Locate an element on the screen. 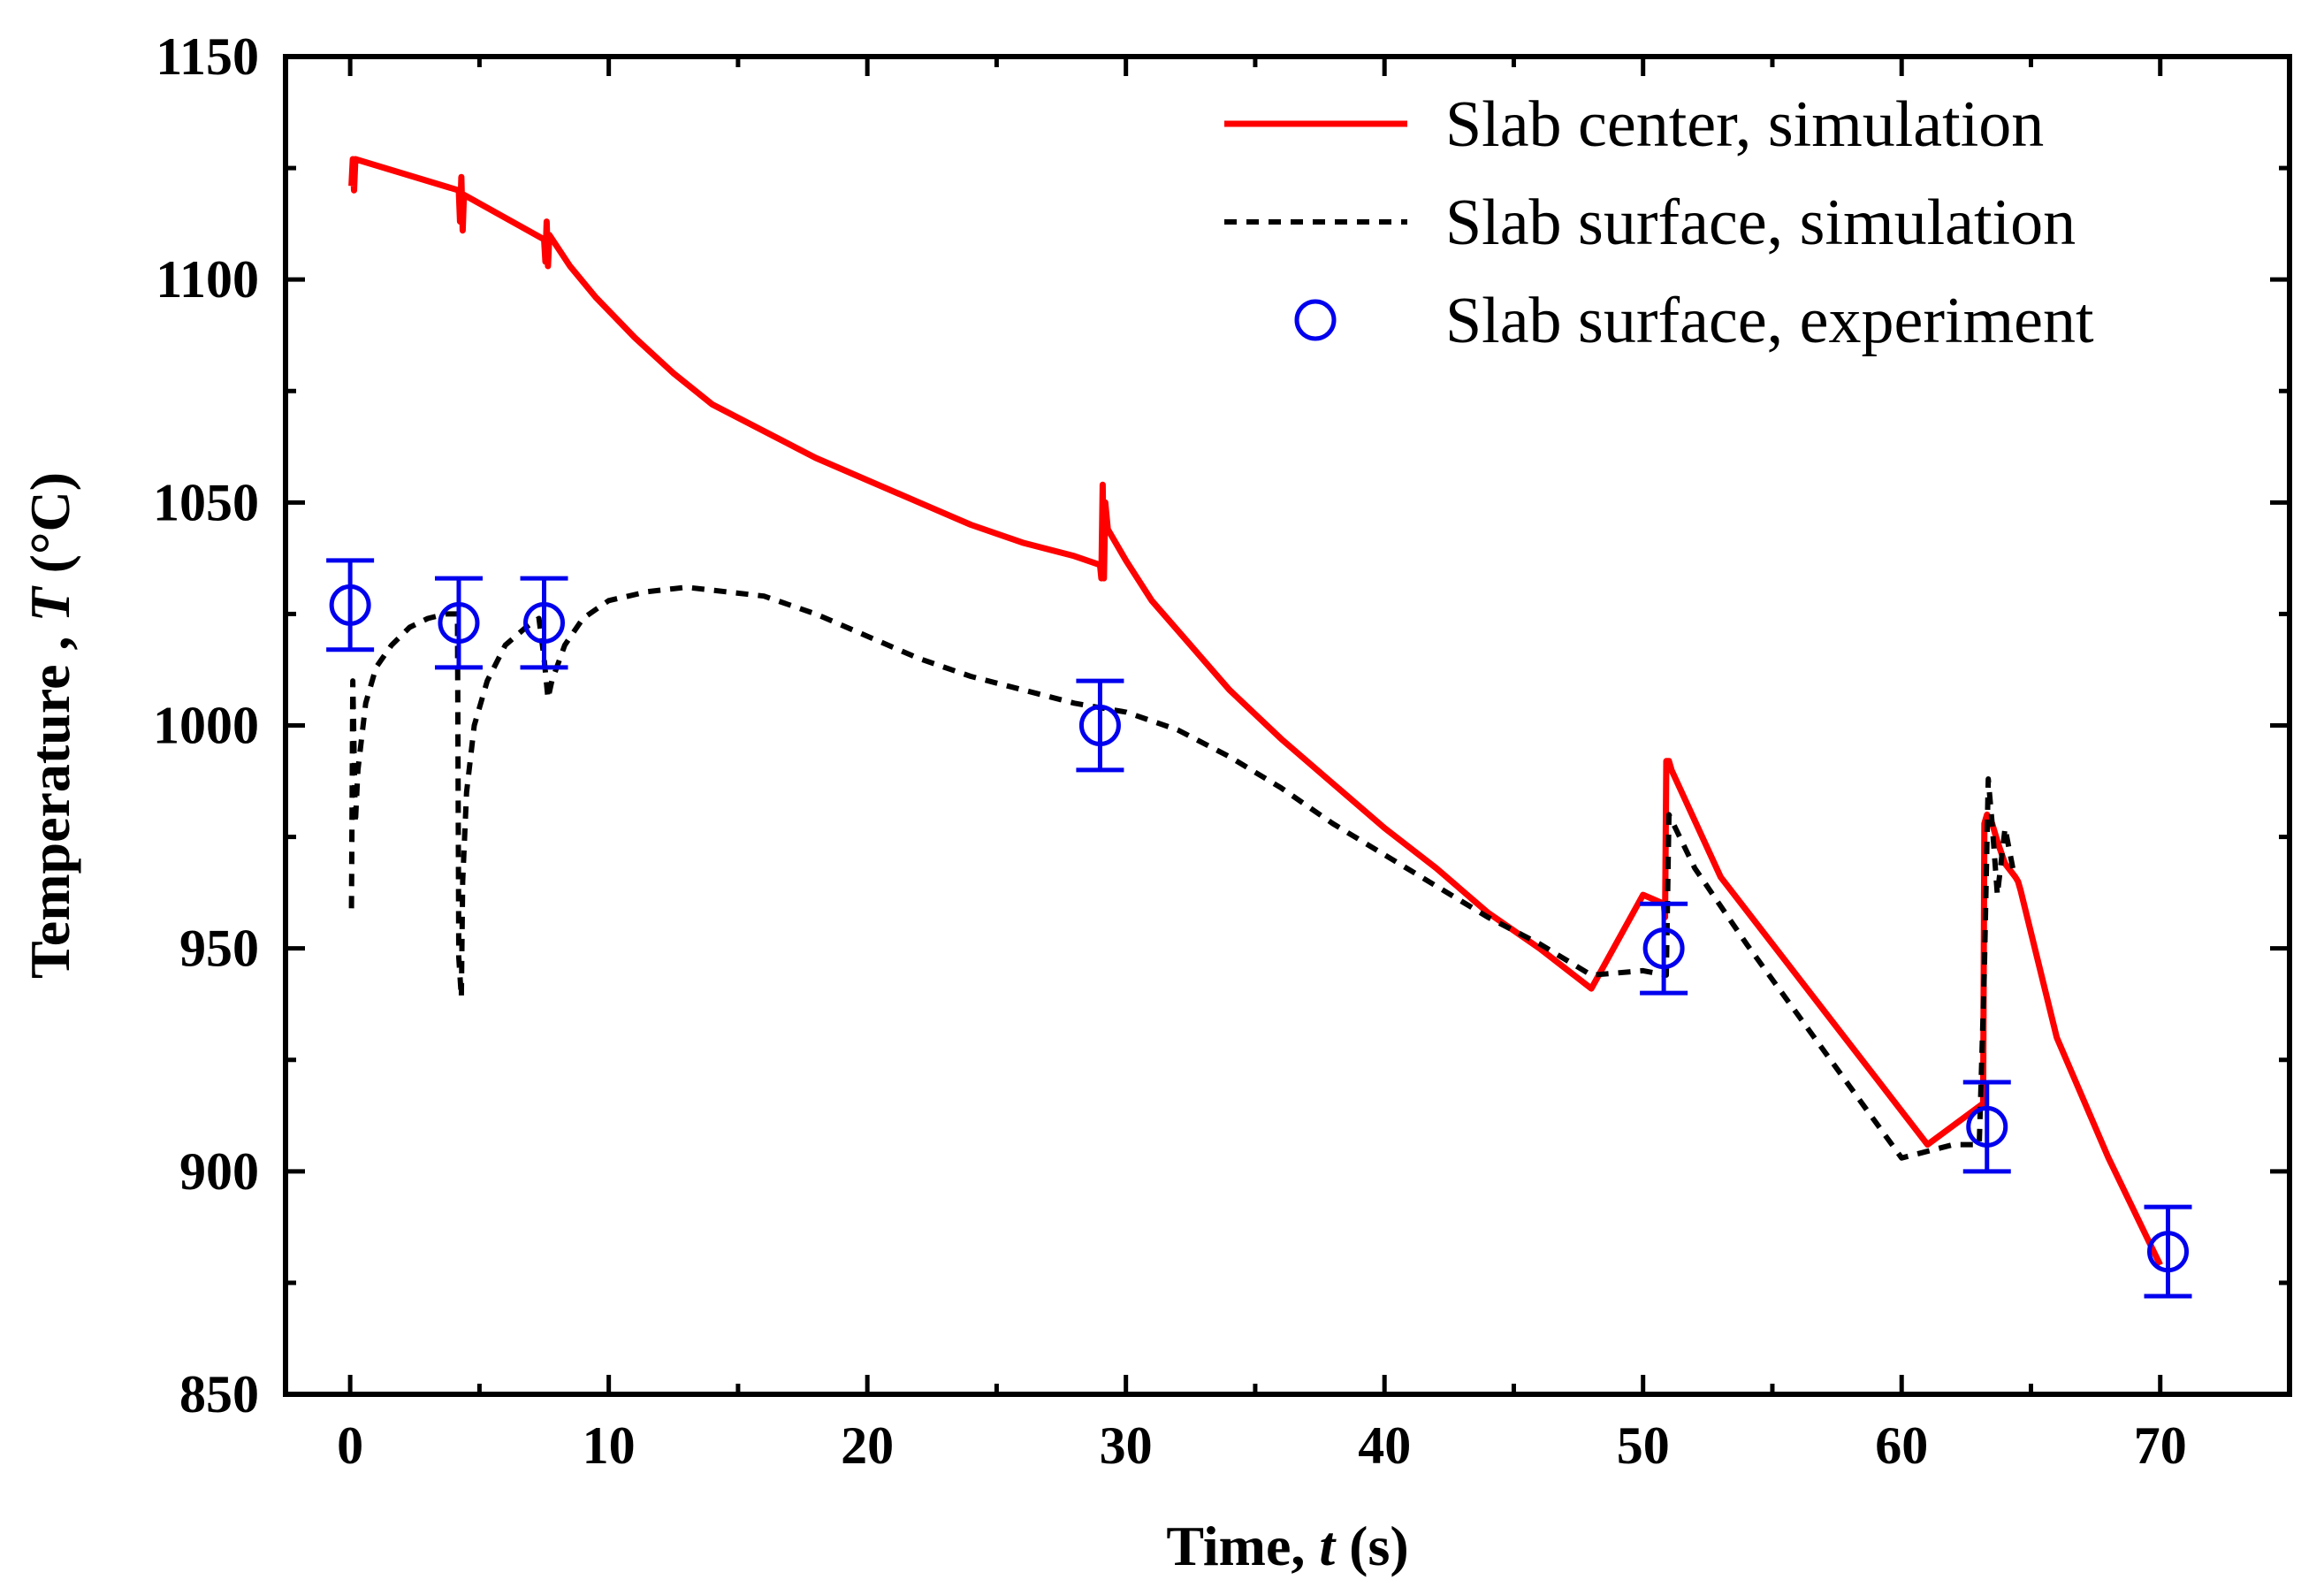 This screenshot has height=1595, width=2324. x-tick-label: 20 is located at coordinates (867, 1445).